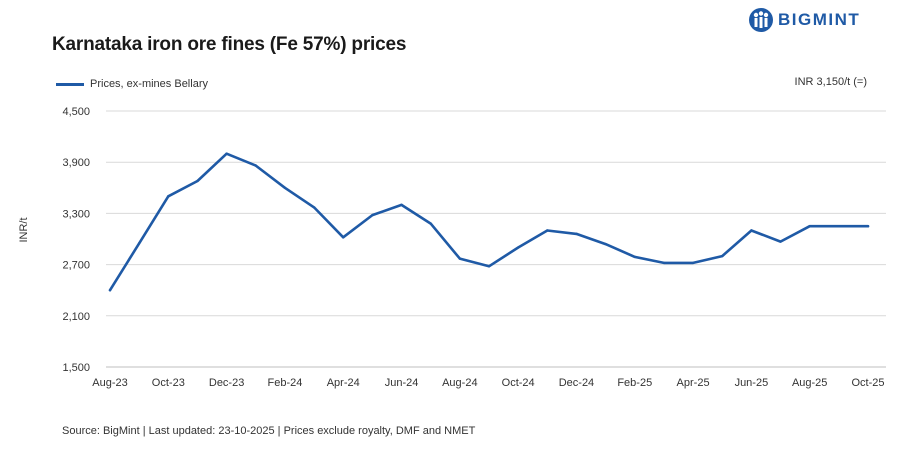 This screenshot has height=462, width=907. What do you see at coordinates (819, 19) in the screenshot?
I see `brand-name: BIGMINT` at bounding box center [819, 19].